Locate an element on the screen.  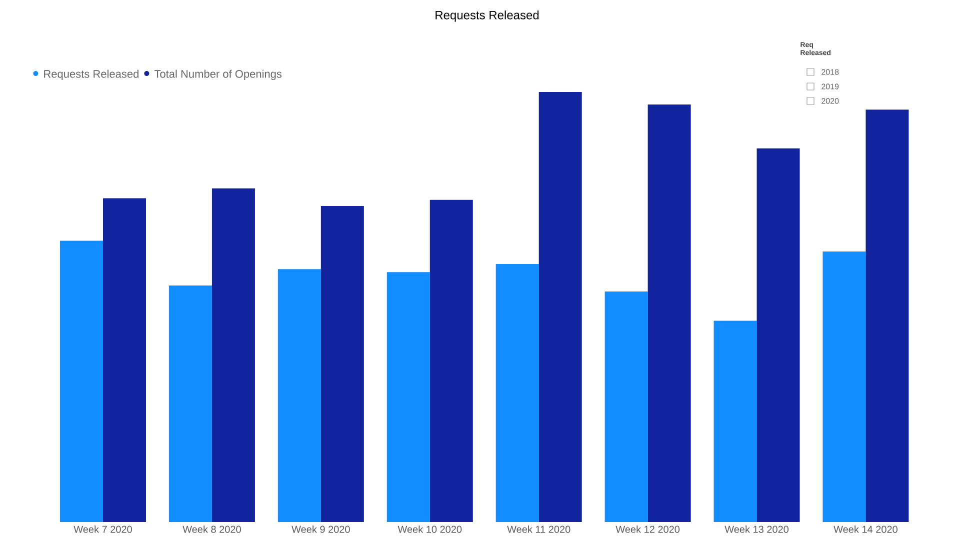
legend-label: Requests Released is located at coordinates (91, 75).